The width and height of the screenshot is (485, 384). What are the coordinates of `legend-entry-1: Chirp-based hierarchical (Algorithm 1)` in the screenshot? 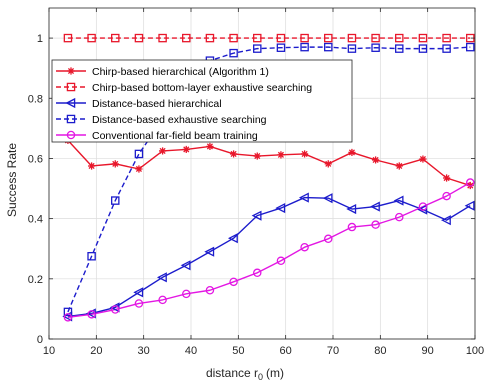 It's located at (180, 72).